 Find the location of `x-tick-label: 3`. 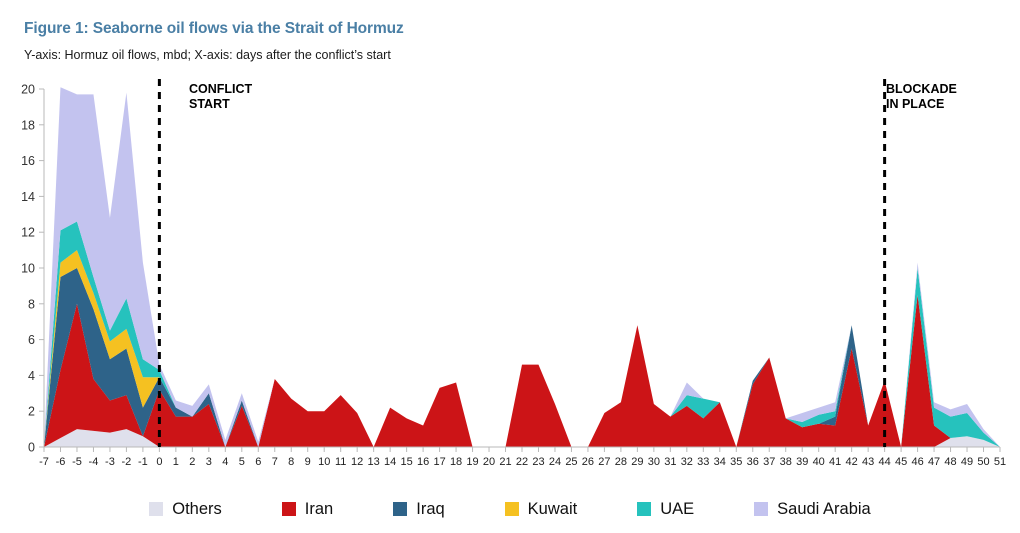

x-tick-label: 3 is located at coordinates (209, 462).